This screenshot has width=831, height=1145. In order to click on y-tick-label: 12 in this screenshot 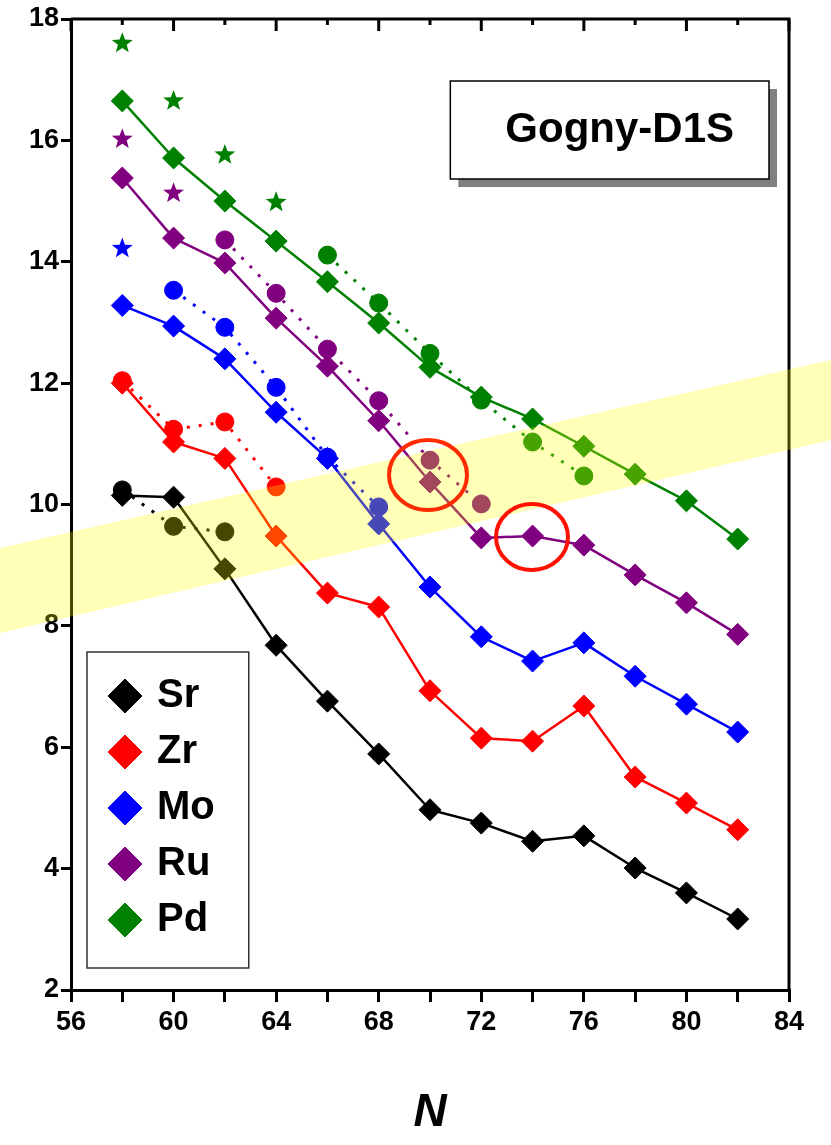, I will do `click(43, 381)`.